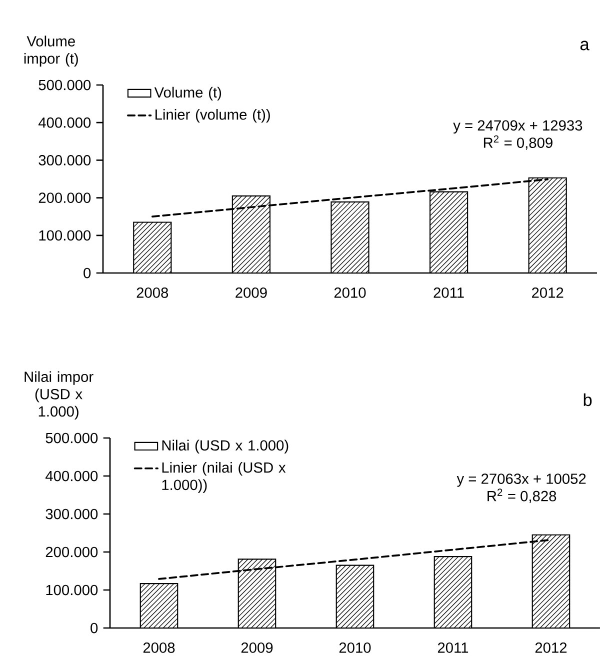 This screenshot has width=610, height=657. What do you see at coordinates (224, 477) in the screenshot?
I see `legend-label: Linier (nilai (USD x 1.000))` at bounding box center [224, 477].